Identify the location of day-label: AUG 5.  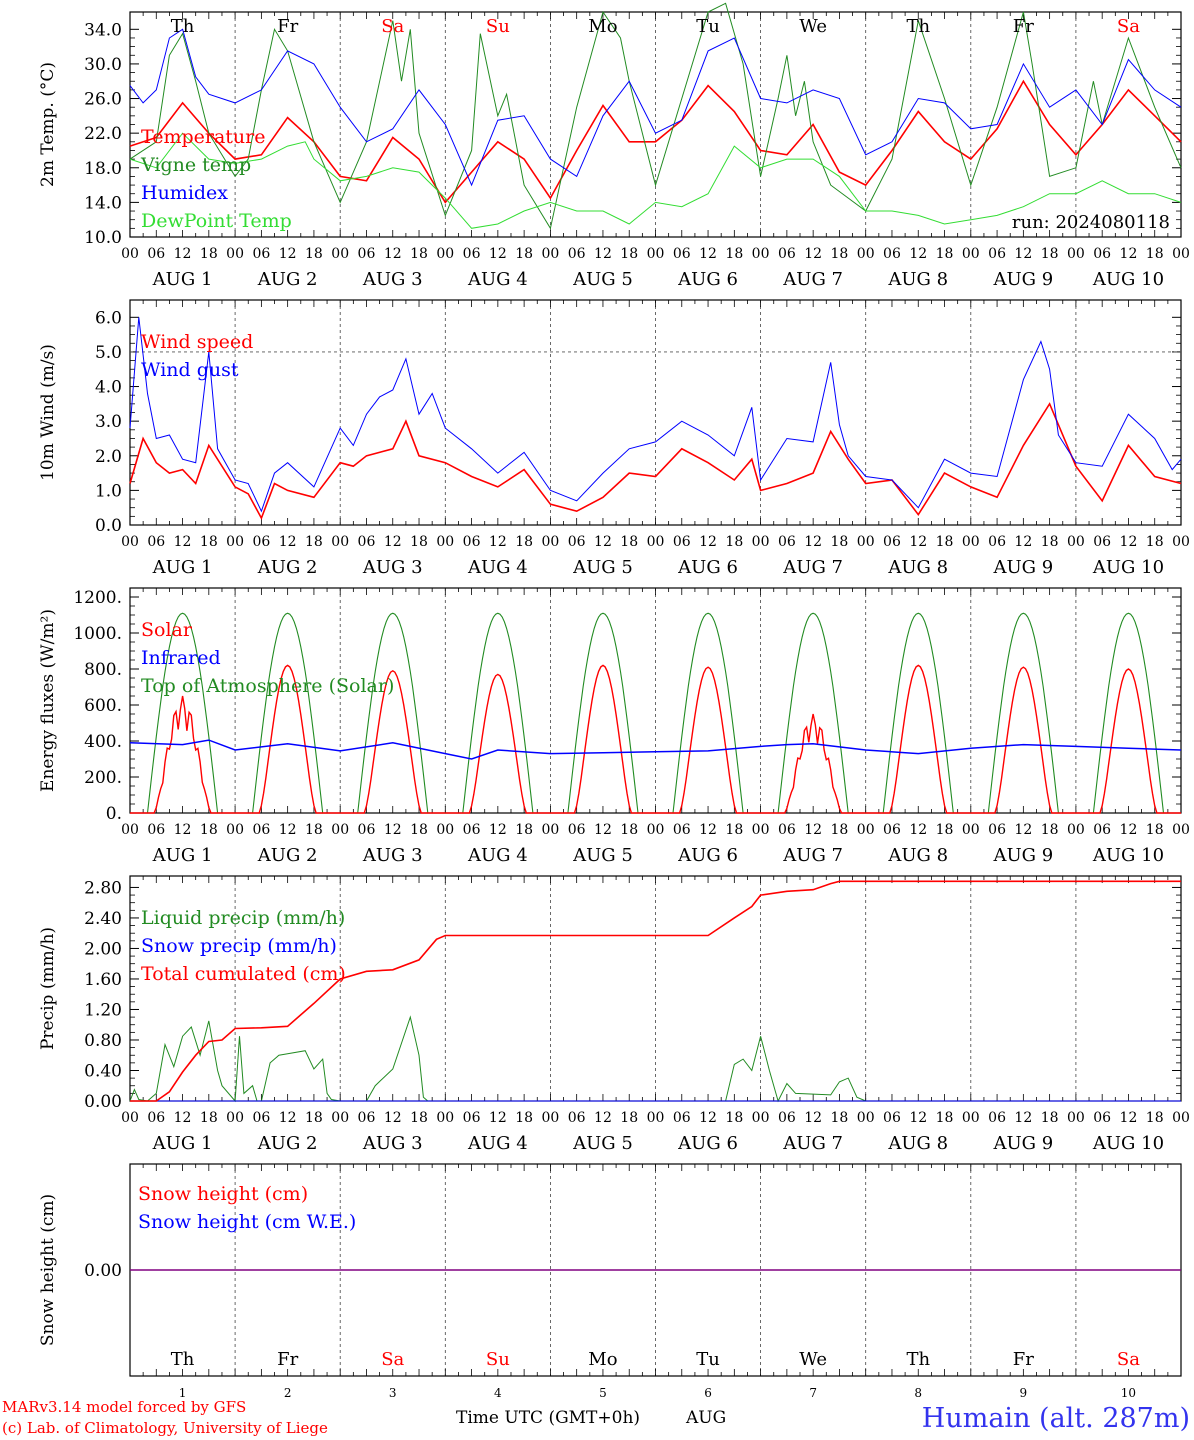
(602, 1143).